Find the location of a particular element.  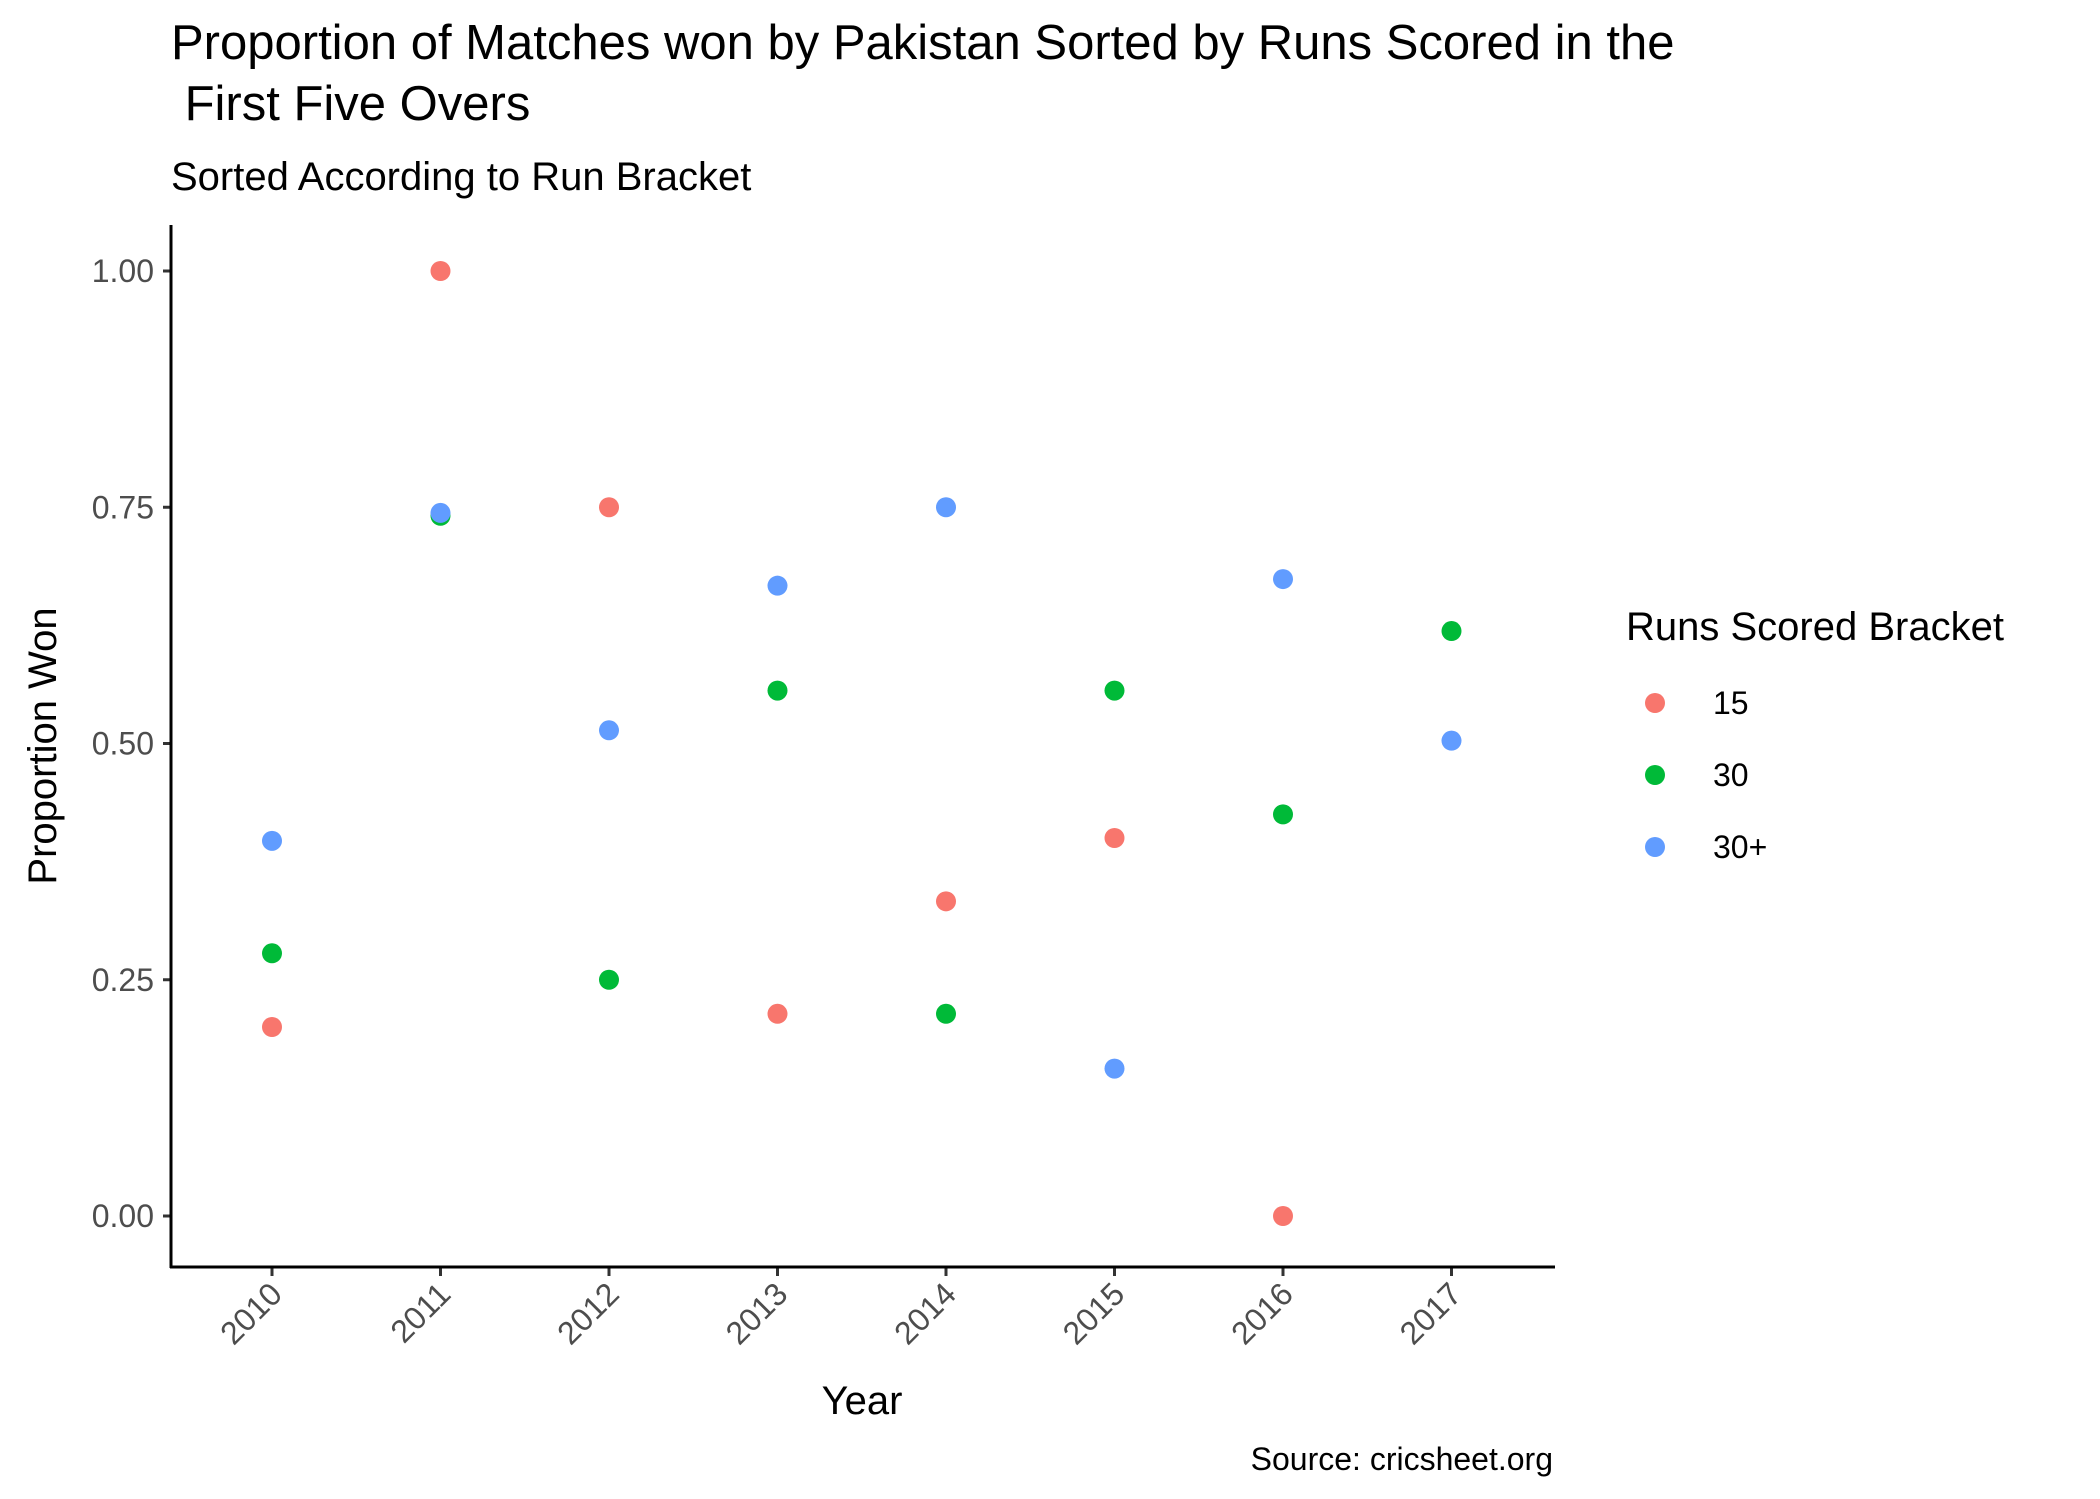

x-axis-title: Year is located at coordinates (862, 1401).